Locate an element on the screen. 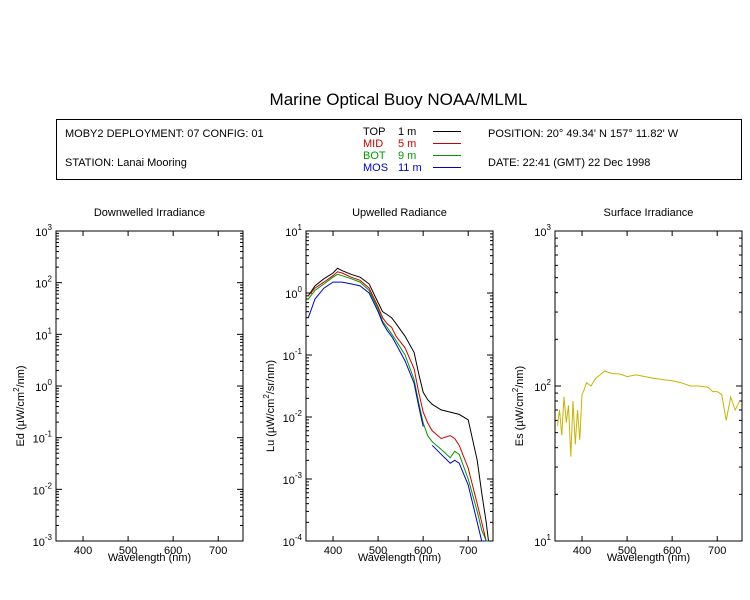 The width and height of the screenshot is (750, 600). legend-name: BOT is located at coordinates (374, 156).